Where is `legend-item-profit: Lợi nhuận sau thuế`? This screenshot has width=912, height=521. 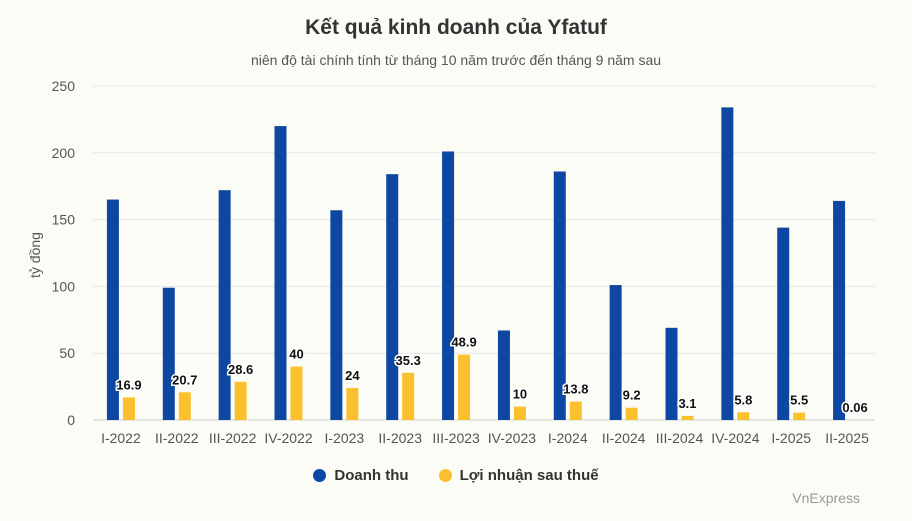
legend-item-profit: Lợi nhuận sau thuế is located at coordinates (518, 475).